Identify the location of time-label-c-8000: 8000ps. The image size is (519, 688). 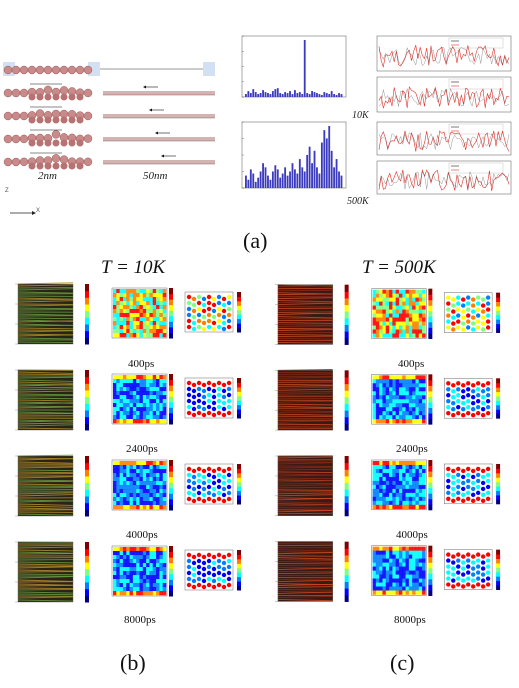
(410, 620).